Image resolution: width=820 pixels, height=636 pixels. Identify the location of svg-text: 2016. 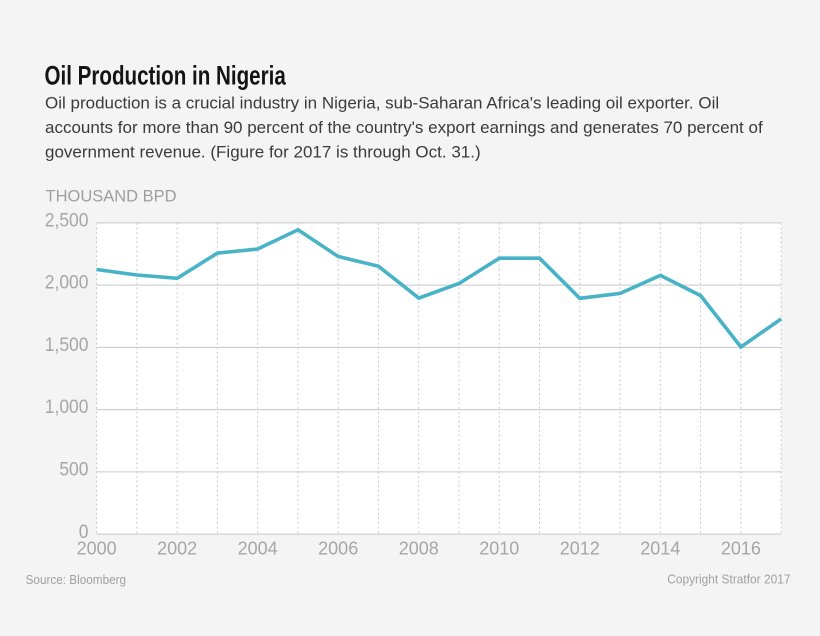
(741, 549).